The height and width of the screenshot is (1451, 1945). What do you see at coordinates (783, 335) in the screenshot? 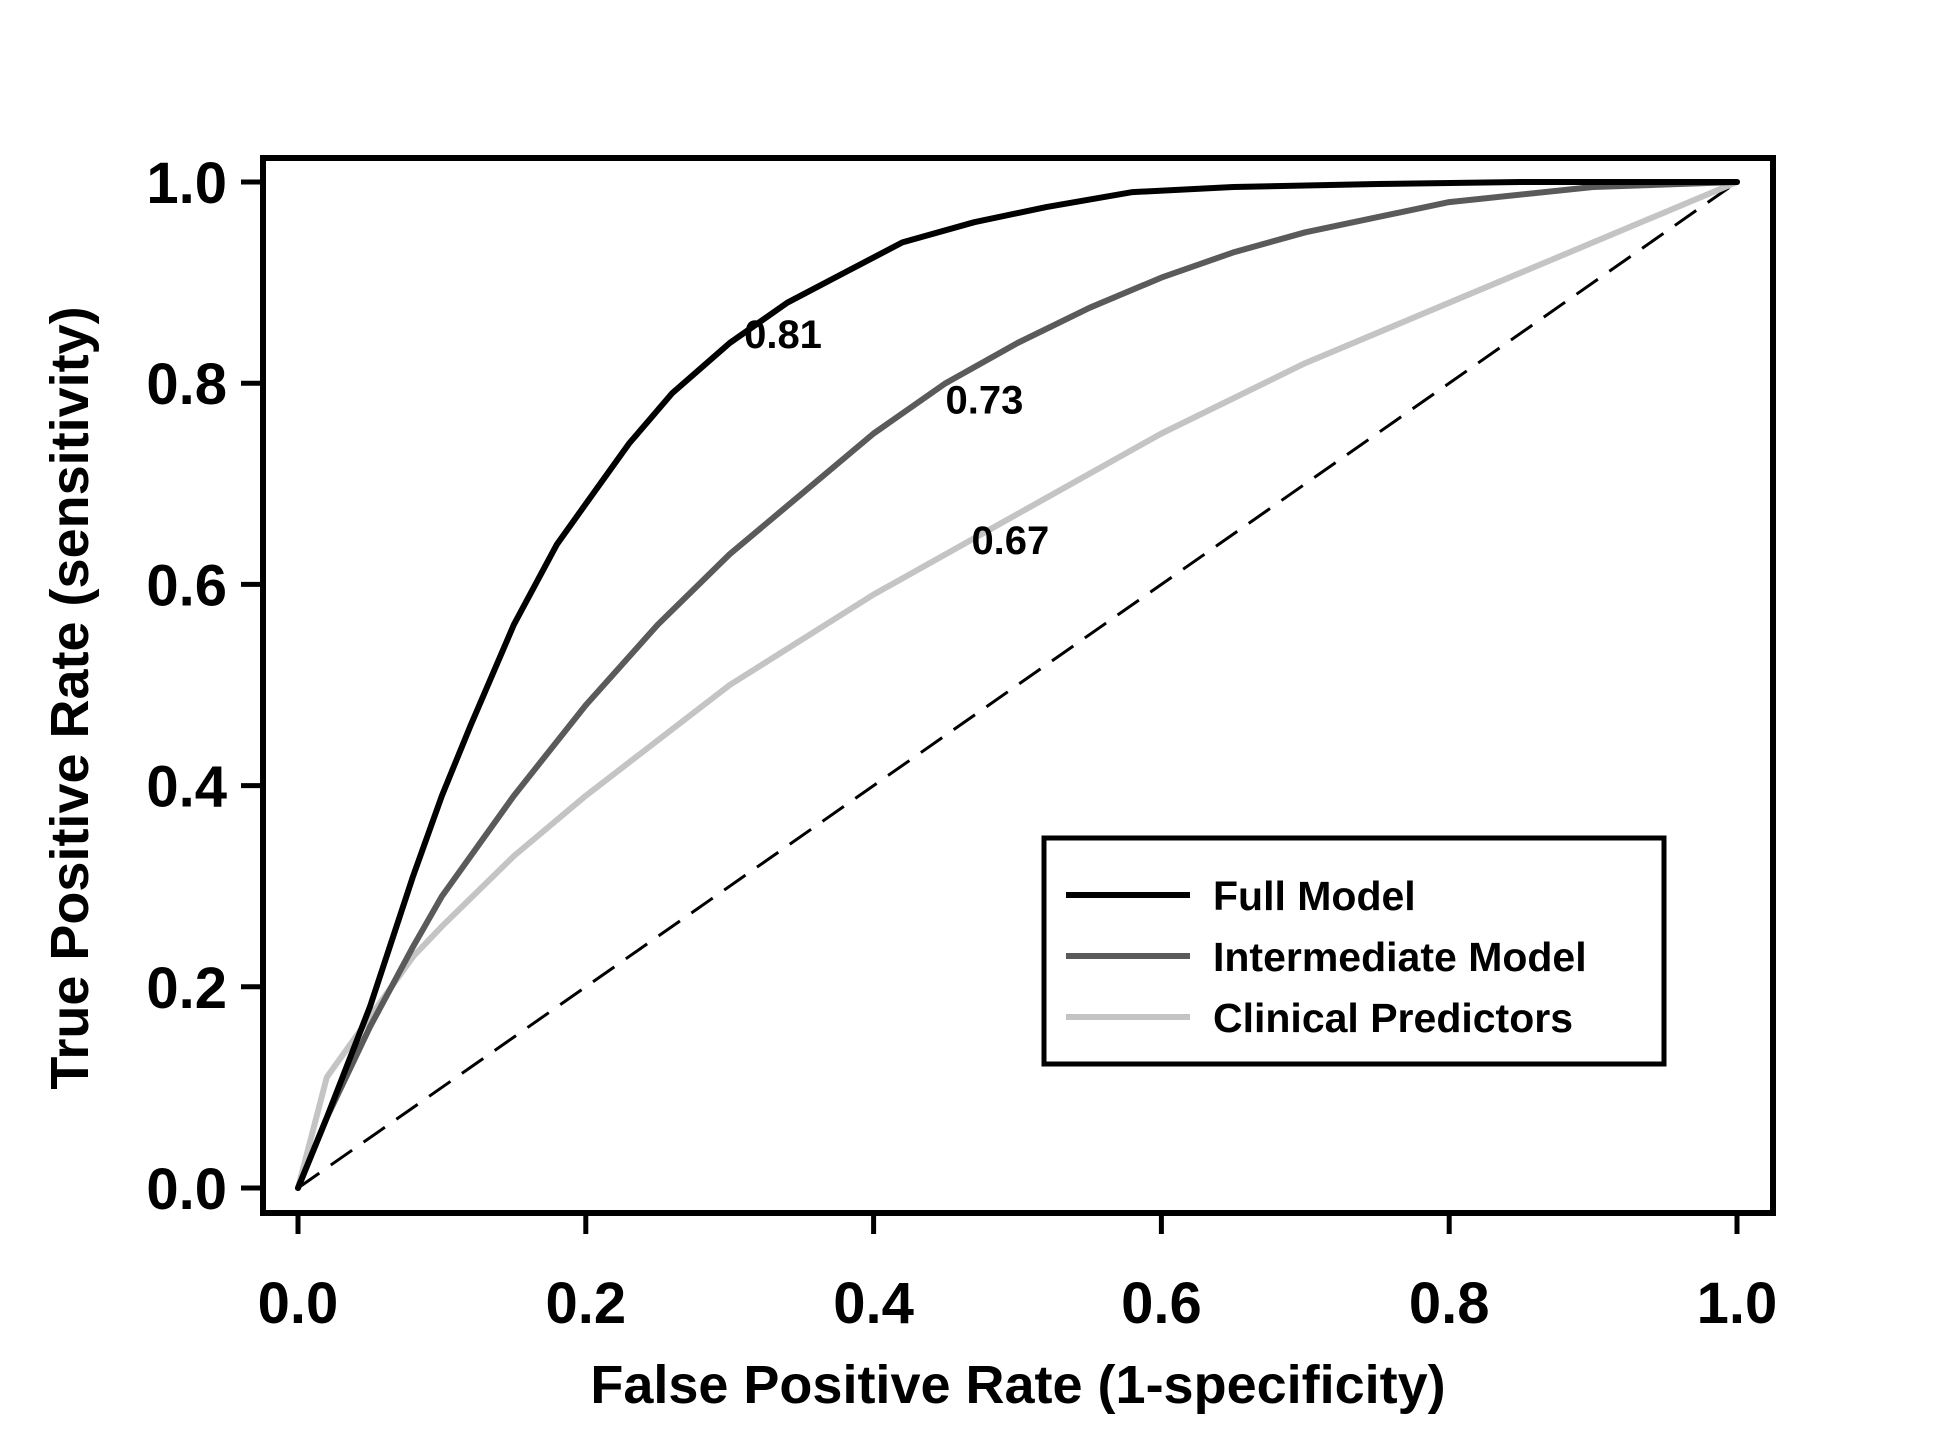
I see `auc-annotation: 0.81` at bounding box center [783, 335].